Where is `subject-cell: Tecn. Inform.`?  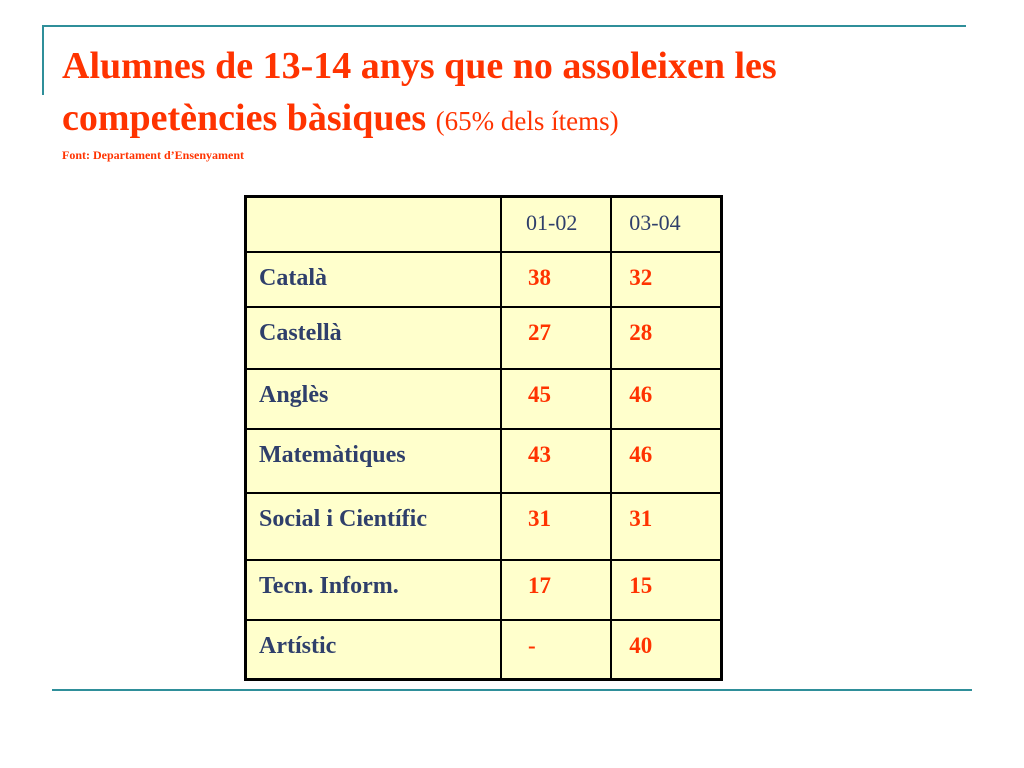
subject-cell: Tecn. Inform. is located at coordinates (373, 589).